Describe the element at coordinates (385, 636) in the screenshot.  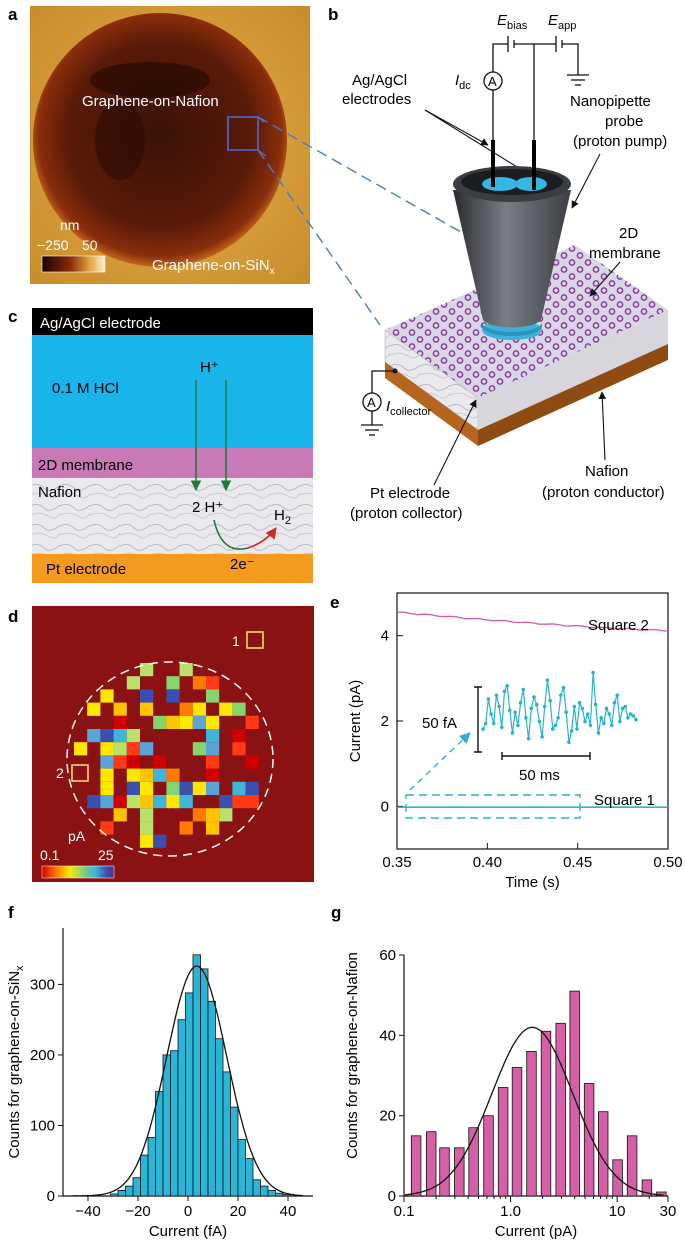
I see `y-tick-label: 4` at that location.